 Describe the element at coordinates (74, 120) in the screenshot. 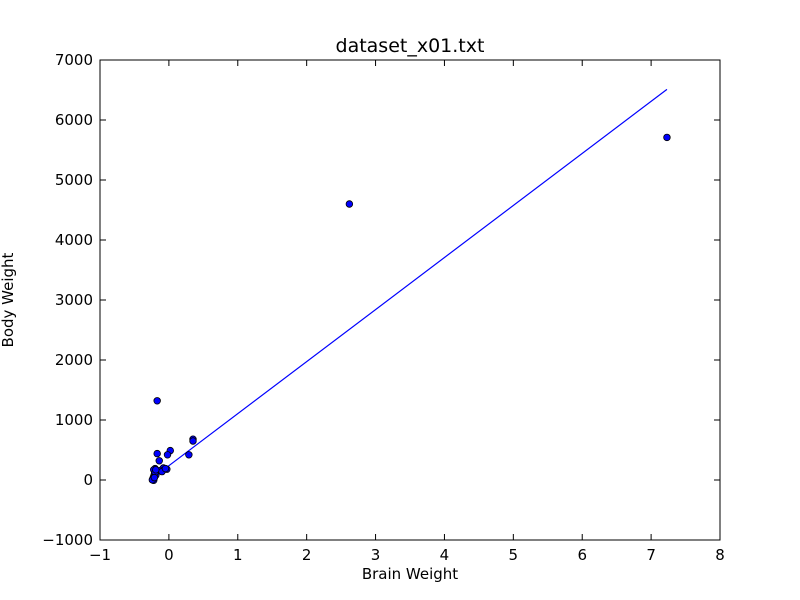

I see `y-tick-label: 6000` at that location.